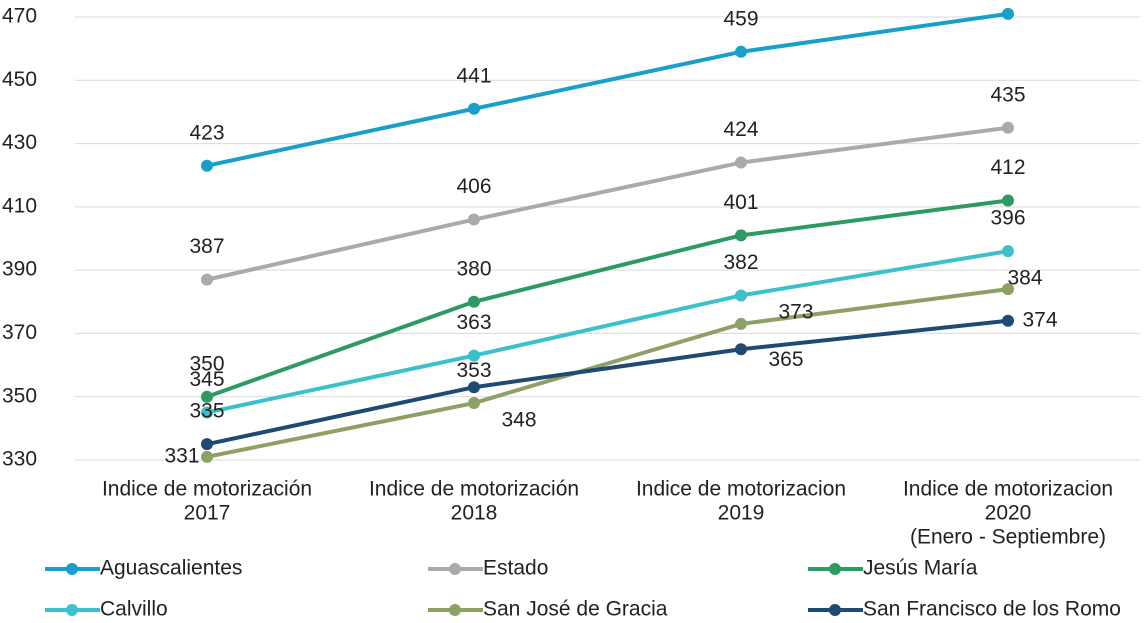 This screenshot has width=1146, height=623. Describe the element at coordinates (992, 609) in the screenshot. I see `legend-label: San Francisco de los Romo` at that location.